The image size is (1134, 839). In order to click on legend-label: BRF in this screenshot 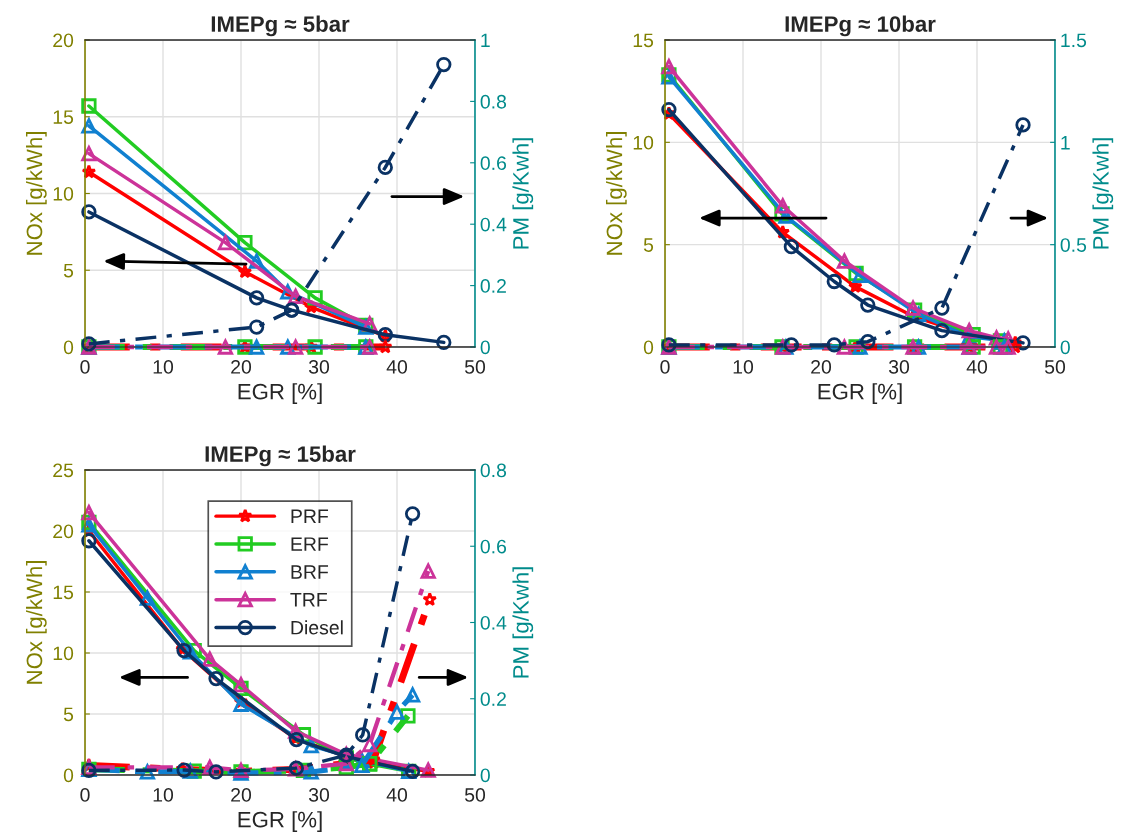, I will do `click(310, 572)`.